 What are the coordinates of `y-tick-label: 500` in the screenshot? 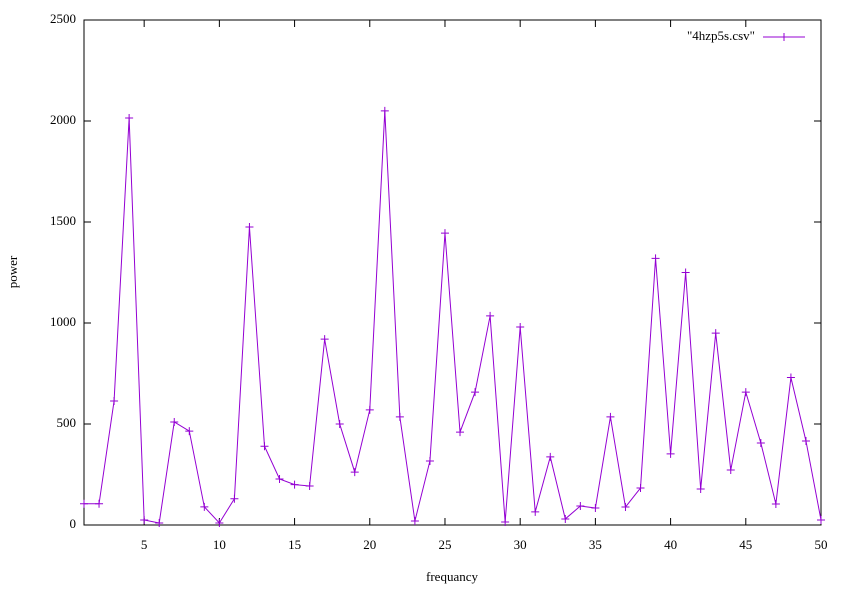 It's located at (67, 422).